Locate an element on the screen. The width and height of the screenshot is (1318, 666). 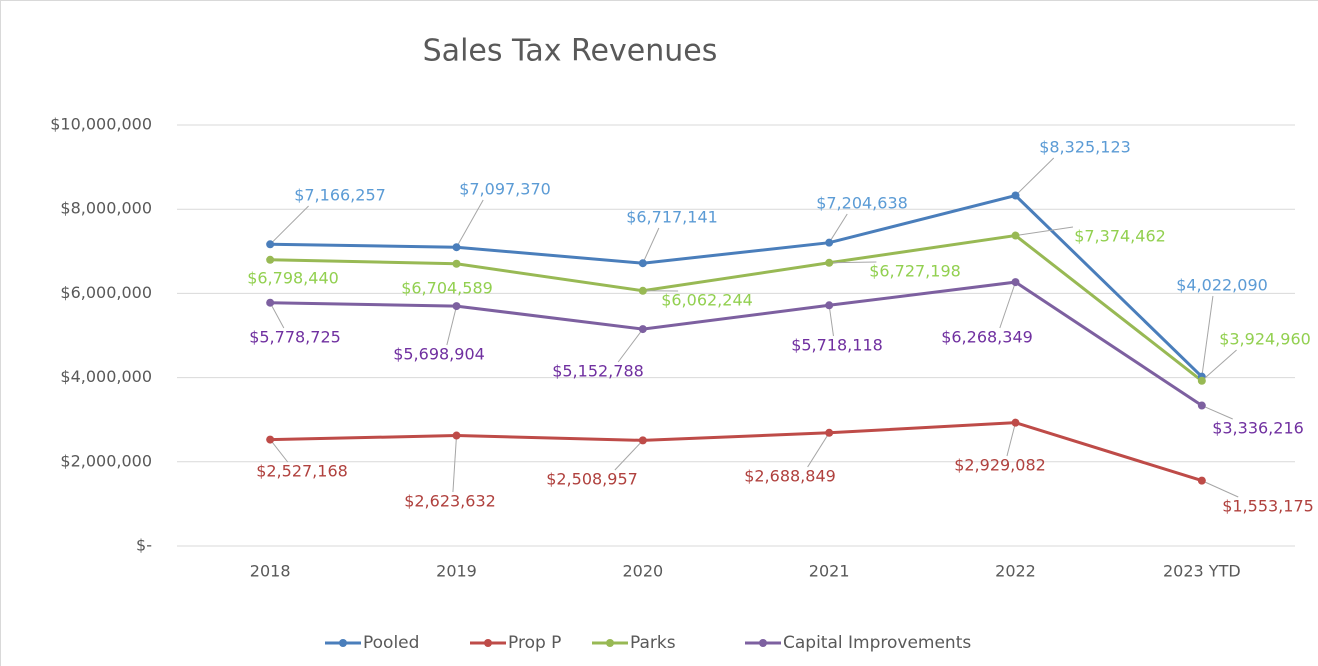
data-label: $2,929,082 is located at coordinates (1000, 465).